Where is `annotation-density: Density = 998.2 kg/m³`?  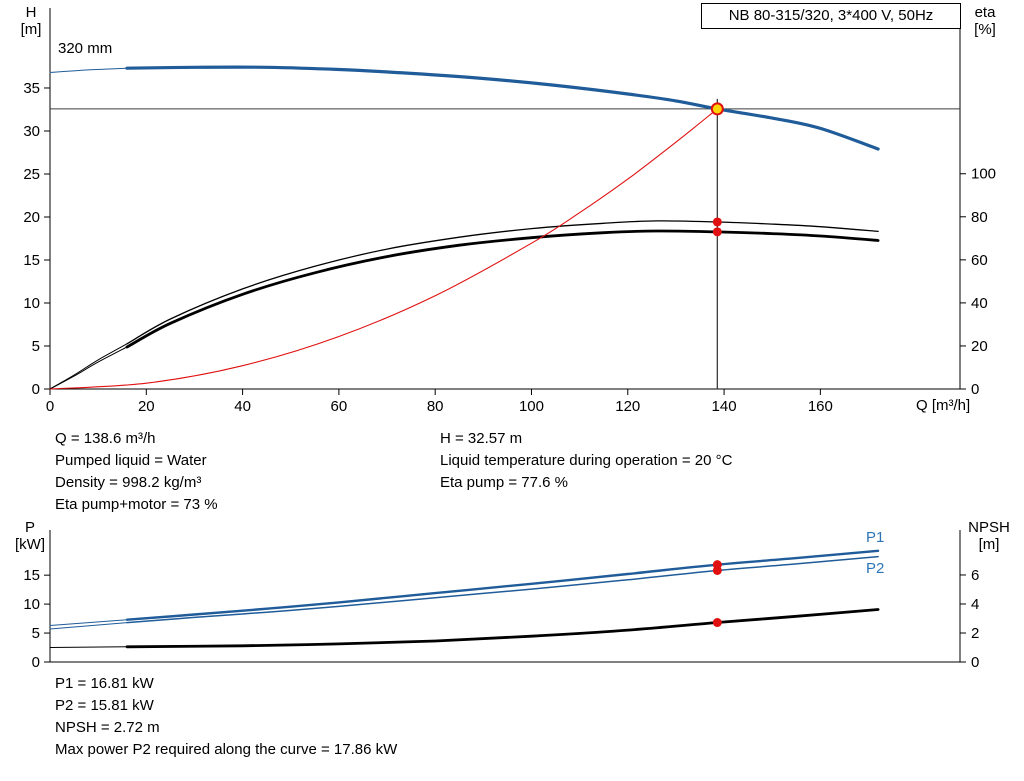
annotation-density: Density = 998.2 kg/m³ is located at coordinates (128, 482).